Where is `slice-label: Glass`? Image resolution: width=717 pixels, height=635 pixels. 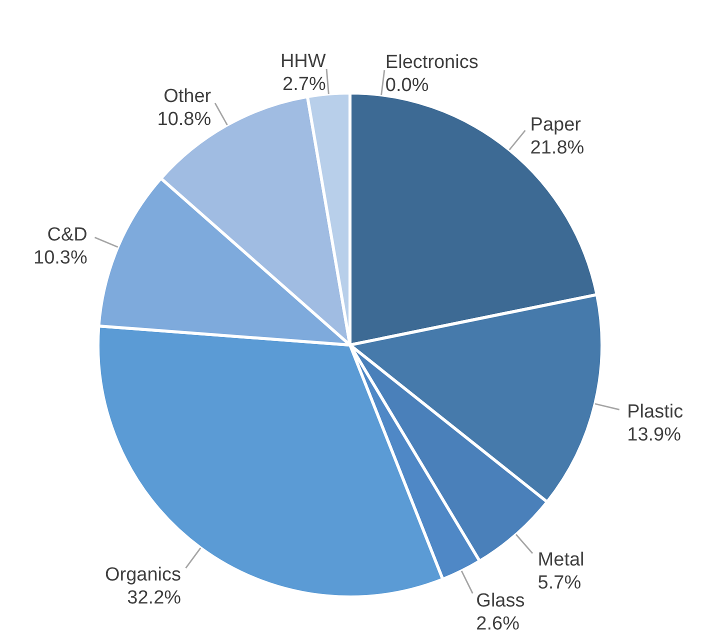
slice-label: Glass is located at coordinates (500, 601).